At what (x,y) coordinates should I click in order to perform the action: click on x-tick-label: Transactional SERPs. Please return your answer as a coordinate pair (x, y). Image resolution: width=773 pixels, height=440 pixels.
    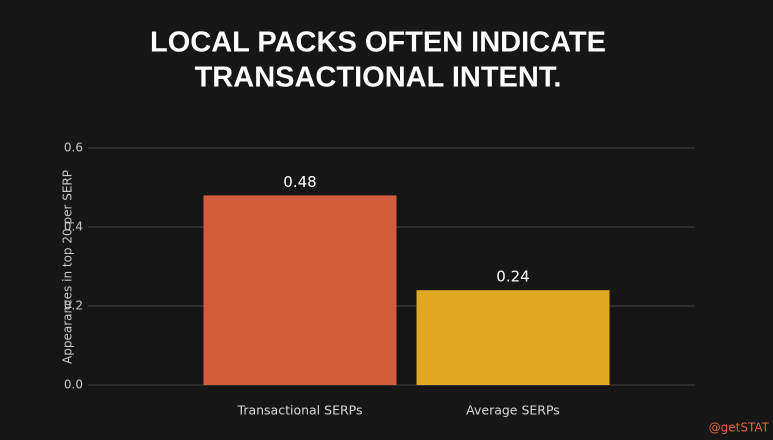
    Looking at the image, I should click on (300, 410).